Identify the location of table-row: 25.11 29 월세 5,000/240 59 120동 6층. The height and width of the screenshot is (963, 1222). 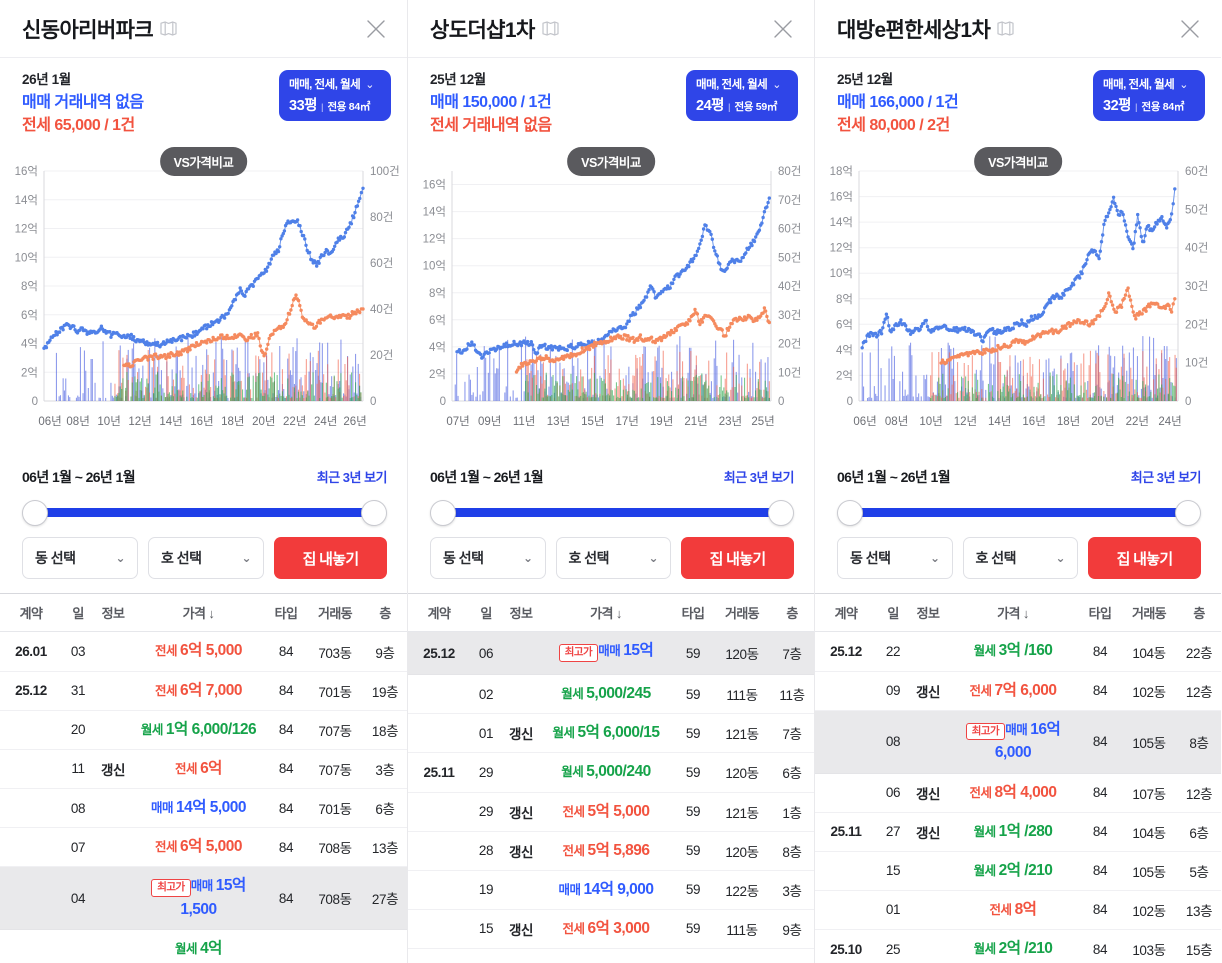
(611, 772).